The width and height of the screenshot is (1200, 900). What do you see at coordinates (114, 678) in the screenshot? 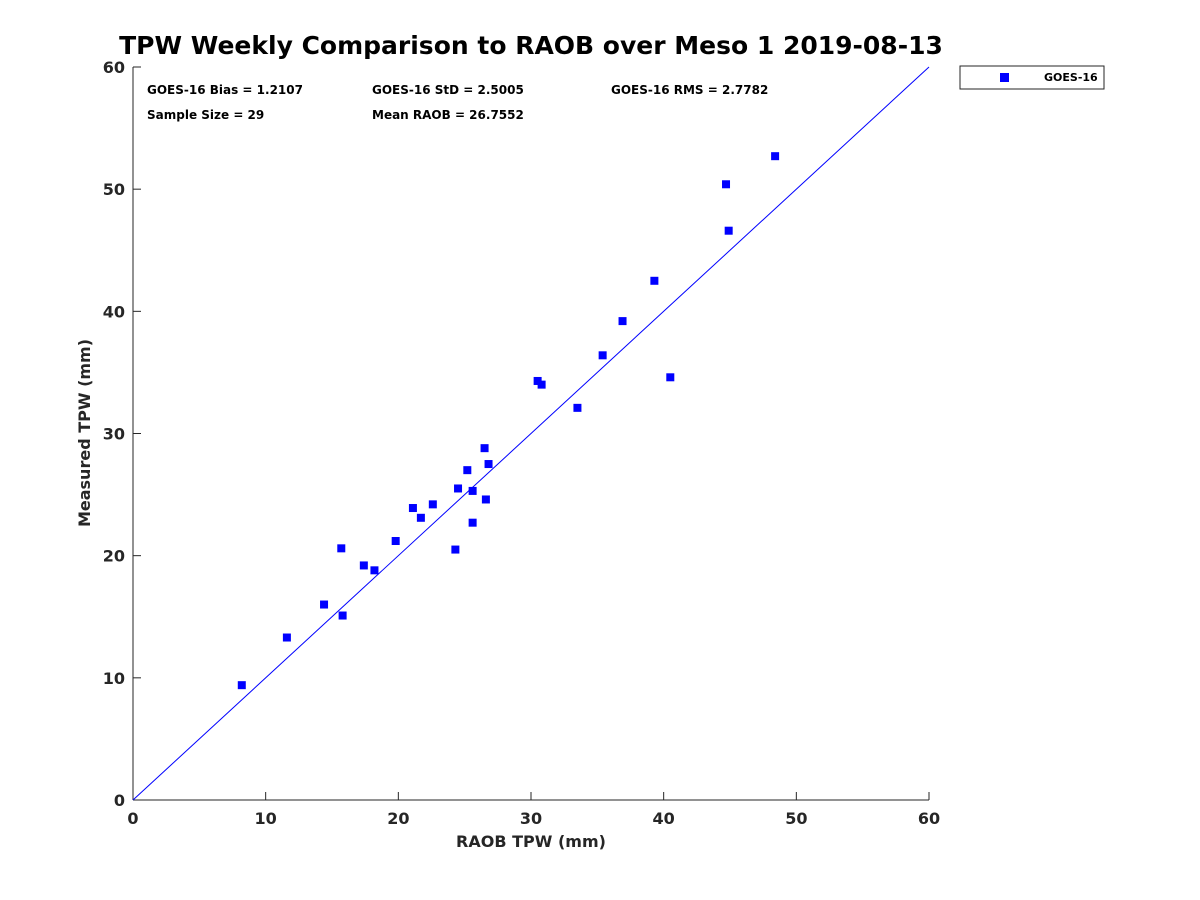
I see `y-tick-label: 10` at bounding box center [114, 678].